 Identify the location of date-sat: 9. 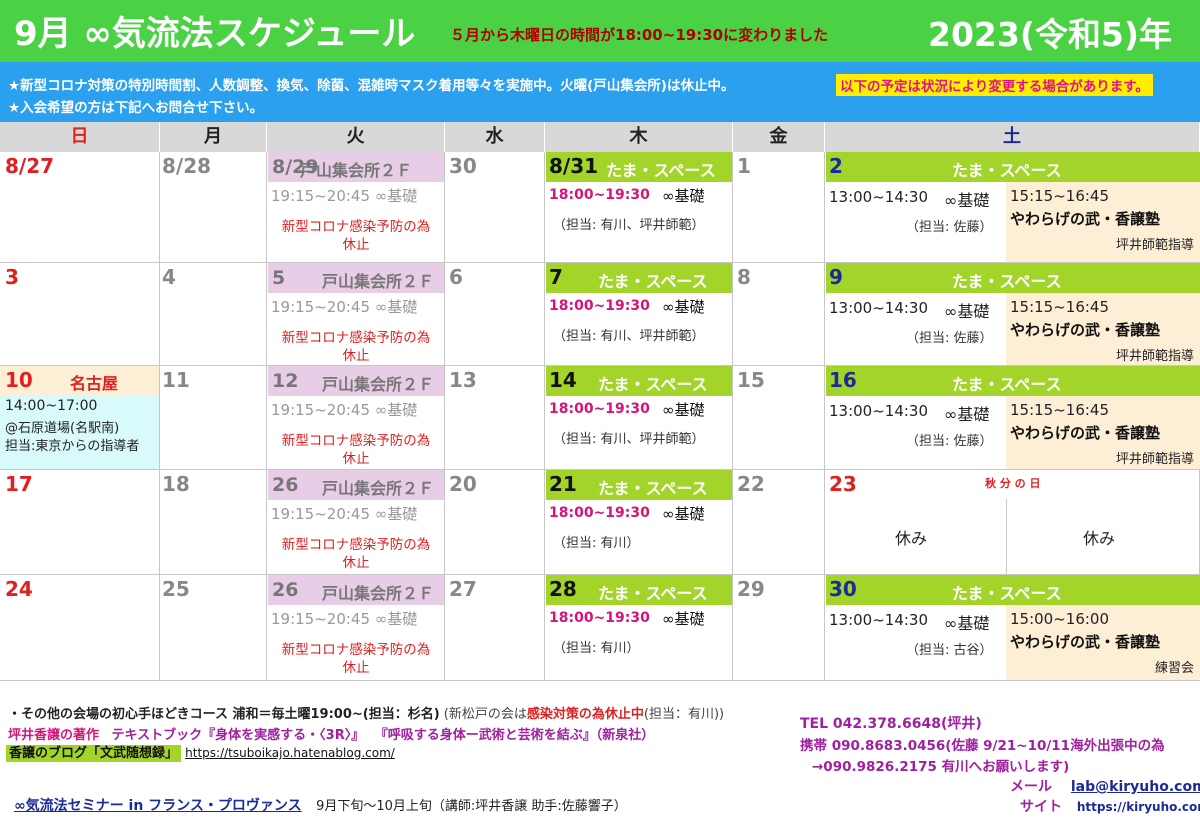
(836, 277).